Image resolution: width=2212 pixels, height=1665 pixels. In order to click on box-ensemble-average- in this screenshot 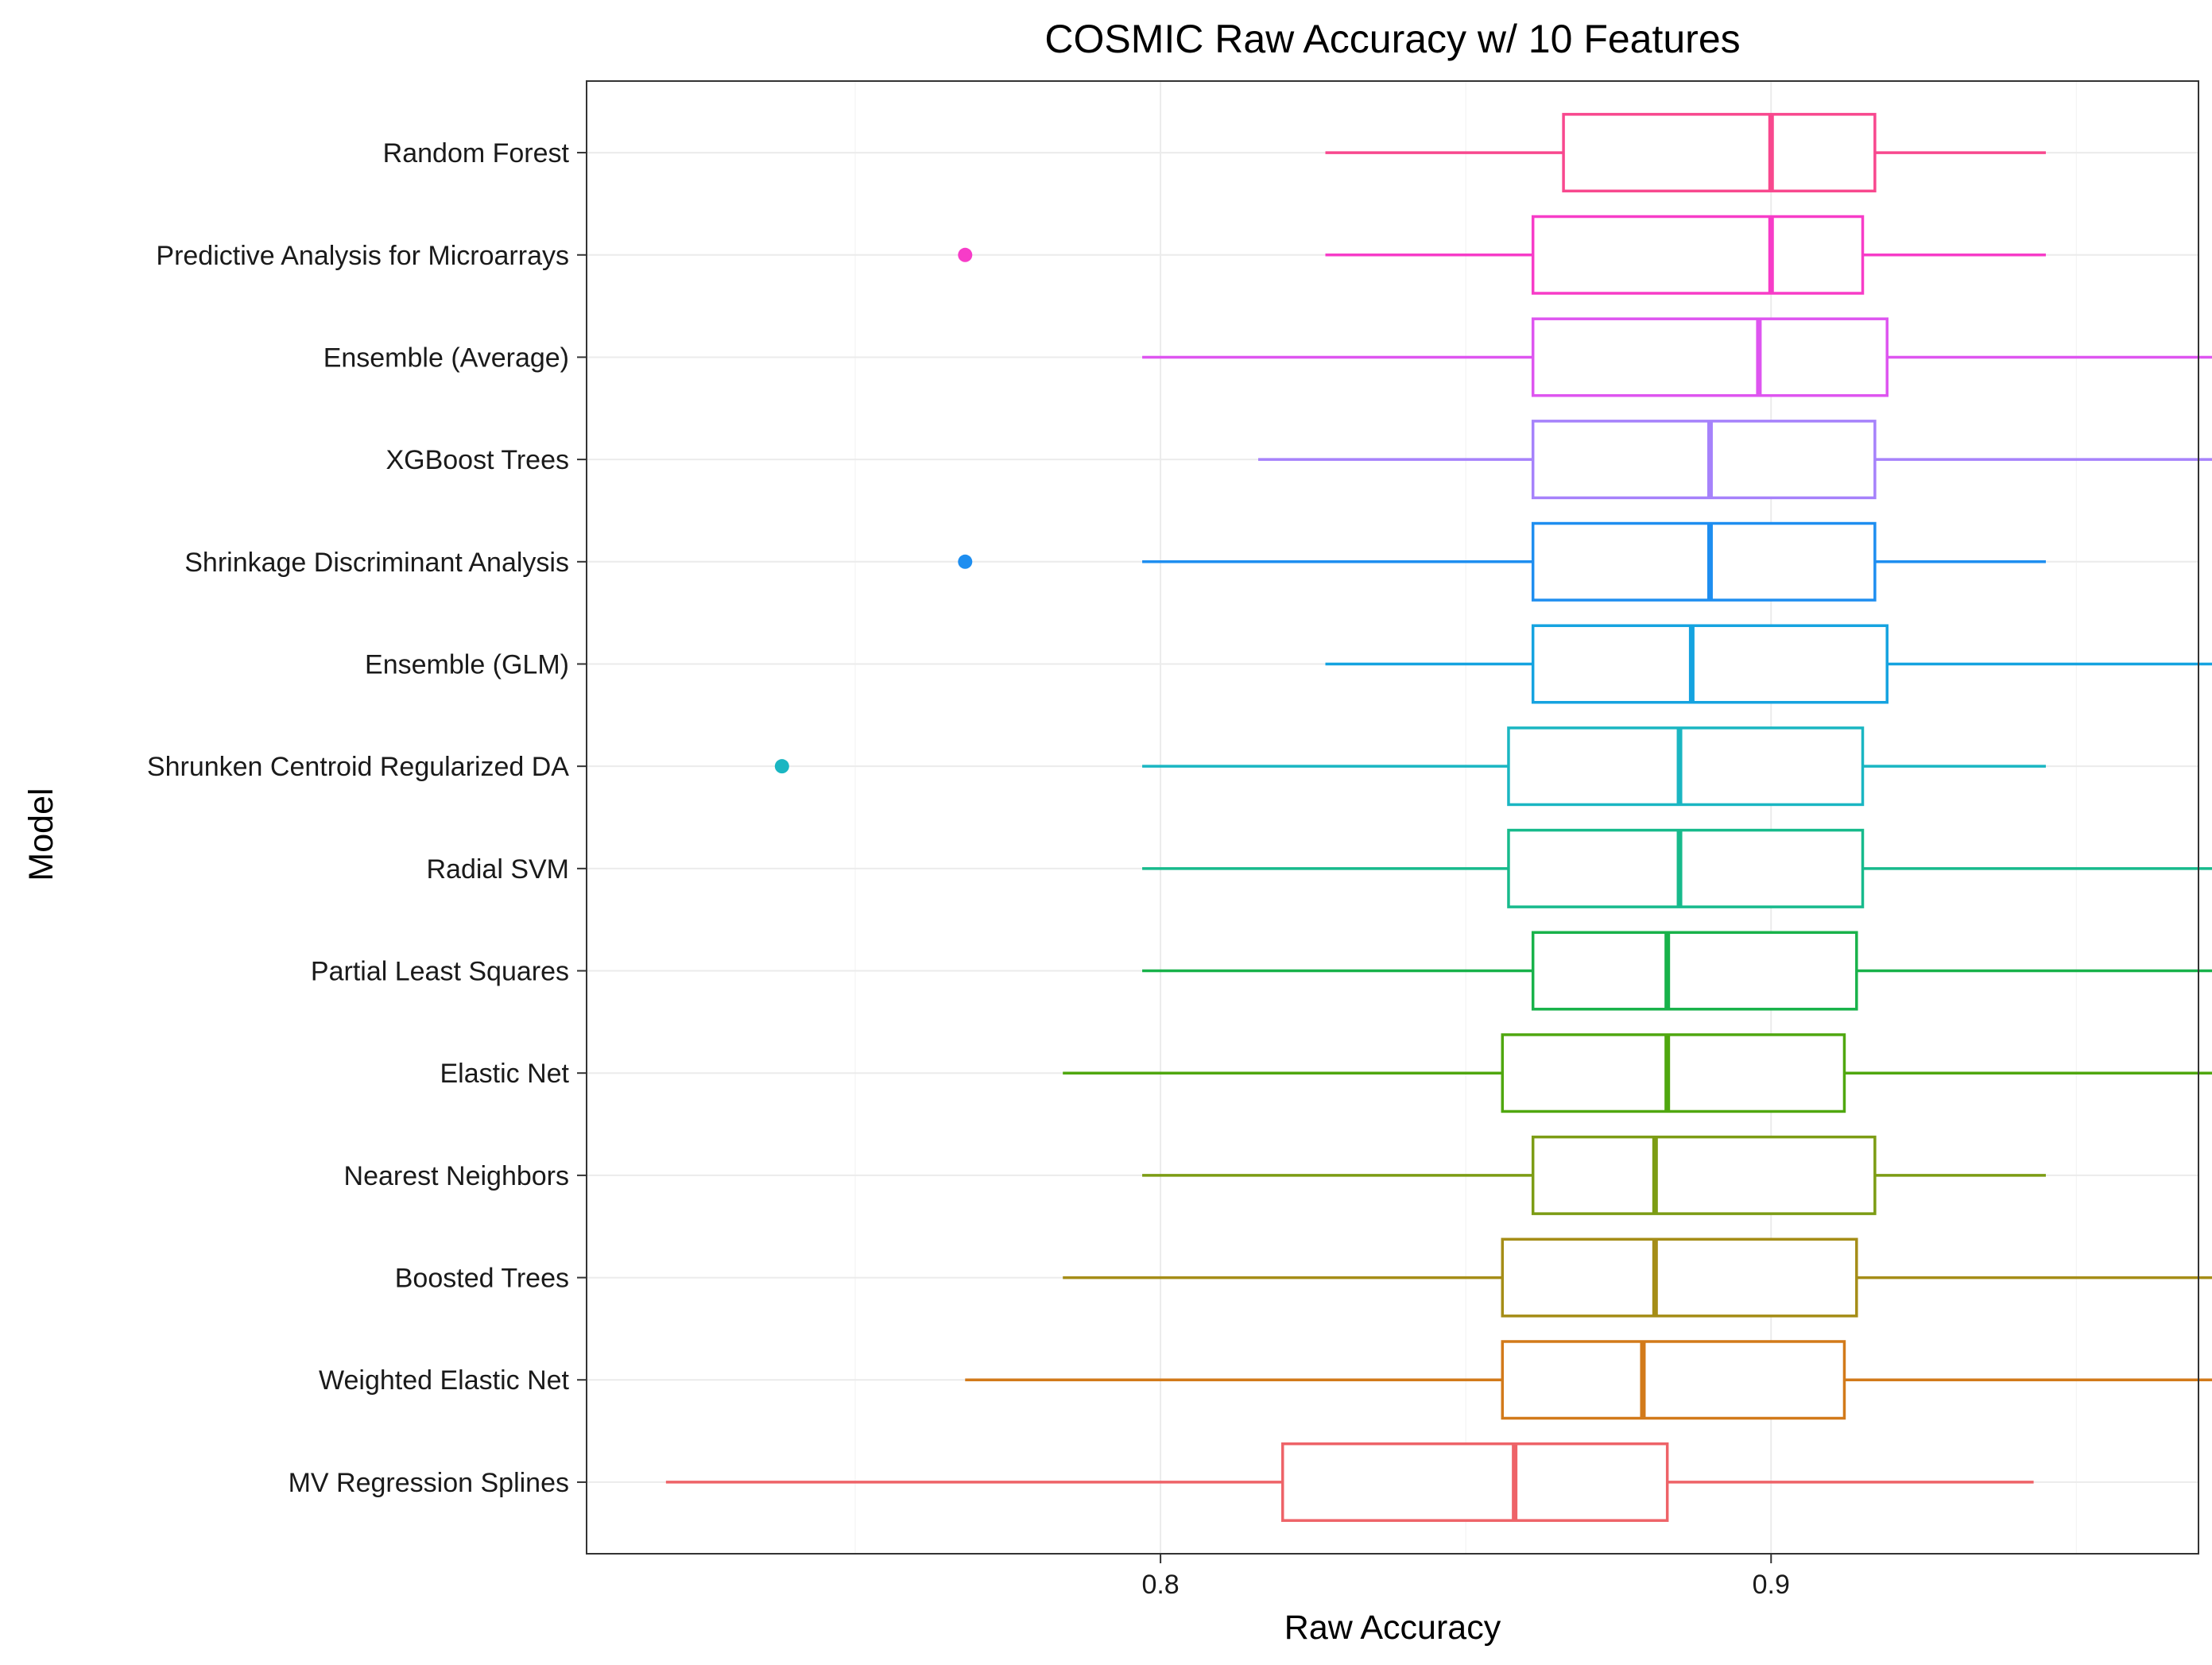, I will do `click(1677, 357)`.